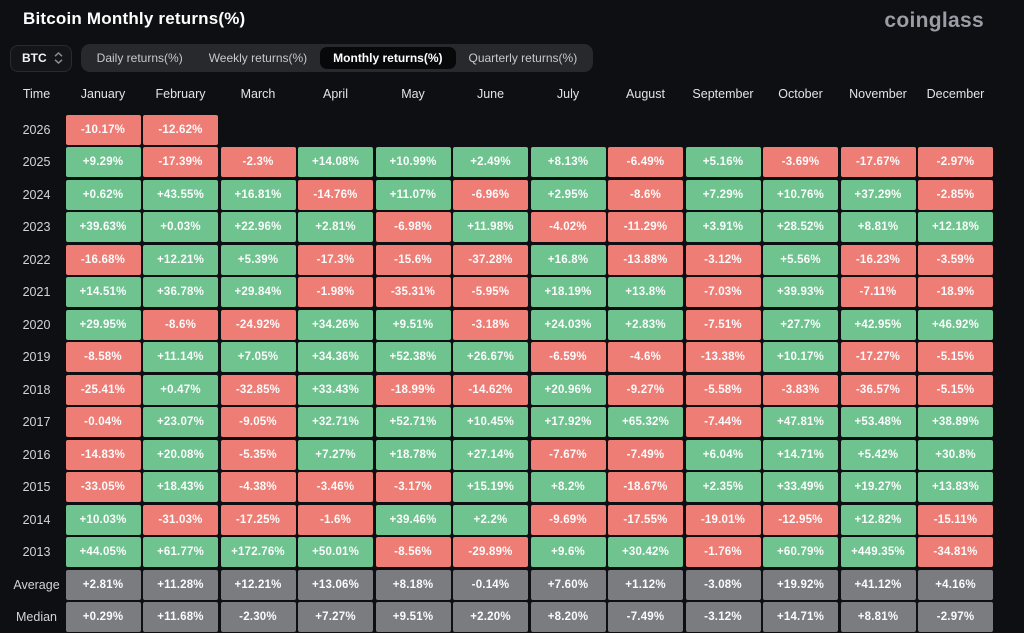 This screenshot has height=633, width=1024. Describe the element at coordinates (800, 617) in the screenshot. I see `return-cell: +14.71%` at that location.